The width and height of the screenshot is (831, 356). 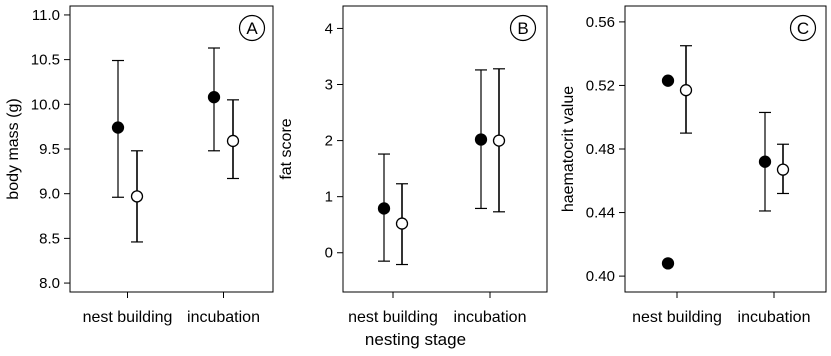 I want to click on y-axis-title: fat score, so click(x=286, y=148).